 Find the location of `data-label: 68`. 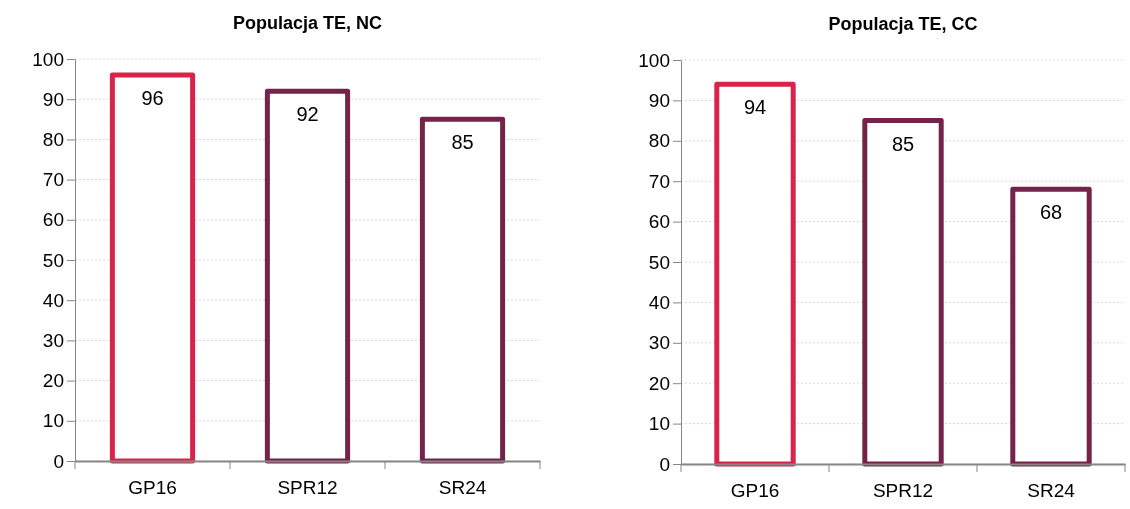

data-label: 68 is located at coordinates (1051, 212).